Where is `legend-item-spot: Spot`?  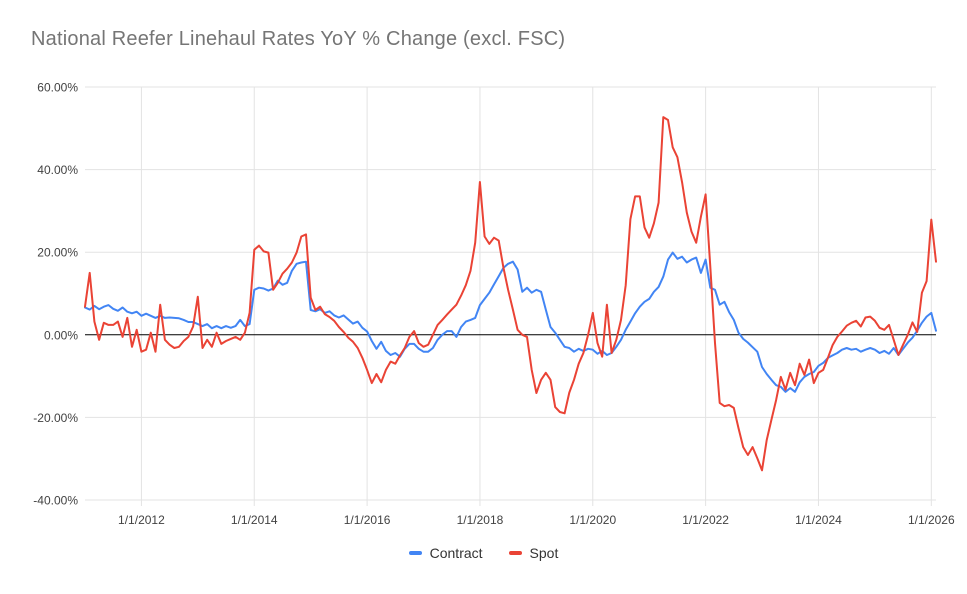 legend-item-spot: Spot is located at coordinates (533, 553).